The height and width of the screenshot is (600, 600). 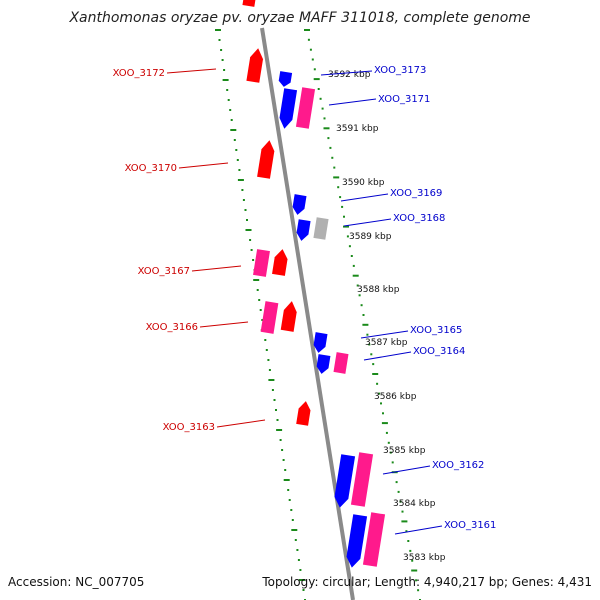 What do you see at coordinates (395, 397) in the screenshot?
I see `scale-label-3586: 3586 kbp` at bounding box center [395, 397].